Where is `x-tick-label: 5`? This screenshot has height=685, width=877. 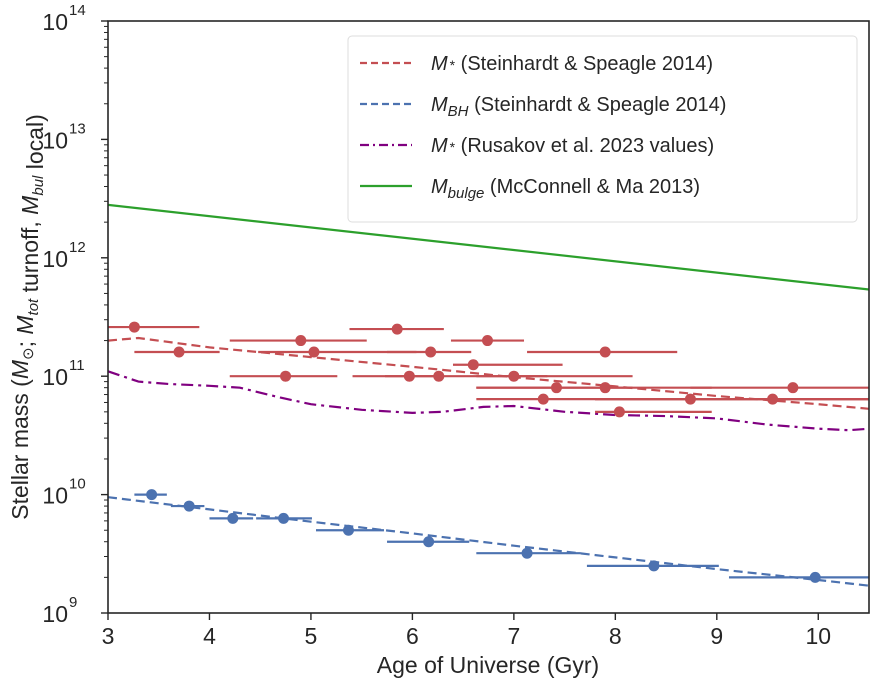 x-tick-label: 5 is located at coordinates (311, 636).